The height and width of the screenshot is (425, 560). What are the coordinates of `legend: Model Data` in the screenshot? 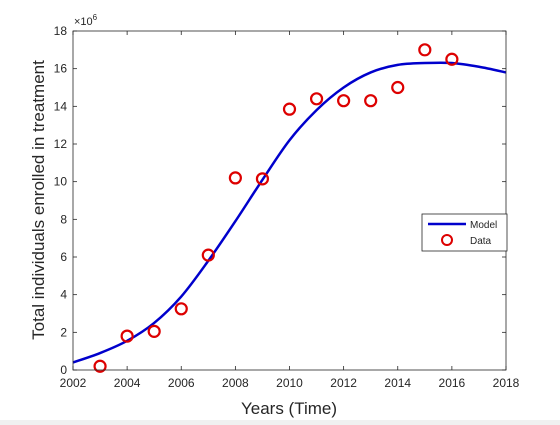 It's located at (464, 232).